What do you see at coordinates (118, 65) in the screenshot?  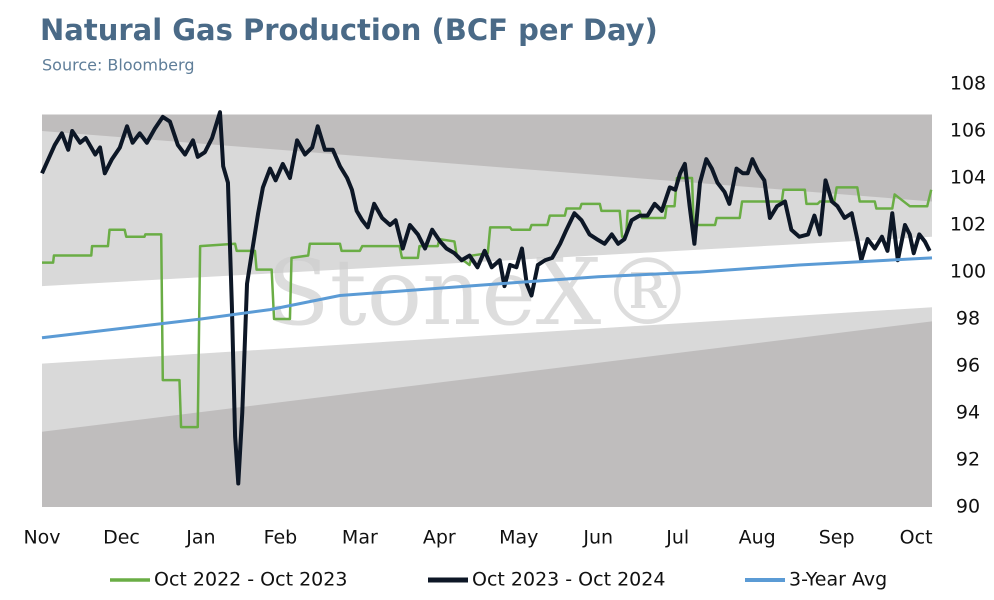 I see `chart-subtitle: Source: Bloomberg` at bounding box center [118, 65].